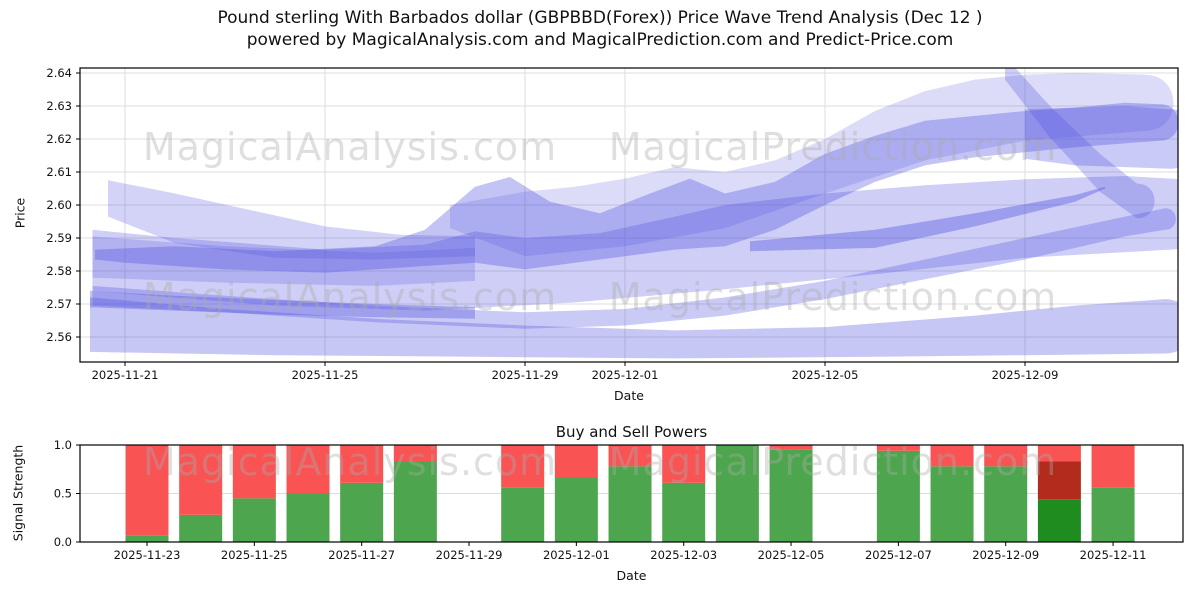 The width and height of the screenshot is (1200, 600). What do you see at coordinates (631, 575) in the screenshot?
I see `signal-xaxis-label: Date` at bounding box center [631, 575].